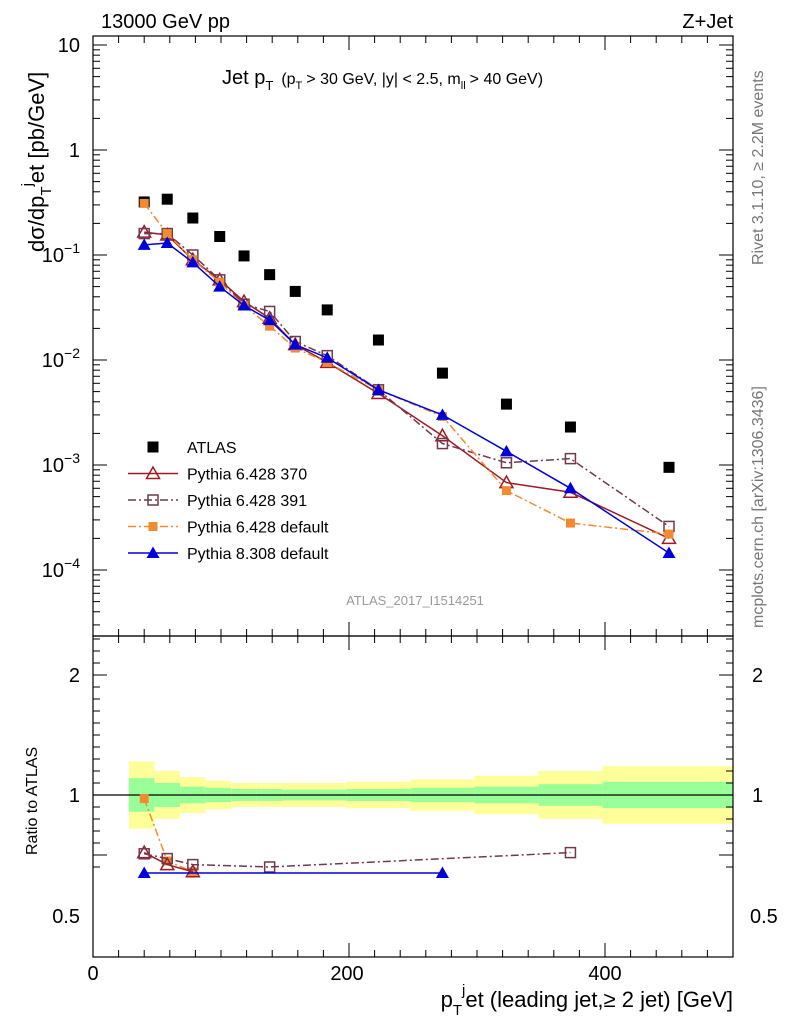  Describe the element at coordinates (37, 162) in the screenshot. I see `y-axis-label-upper: dσ/dpTjet [pb/GeV]` at that location.